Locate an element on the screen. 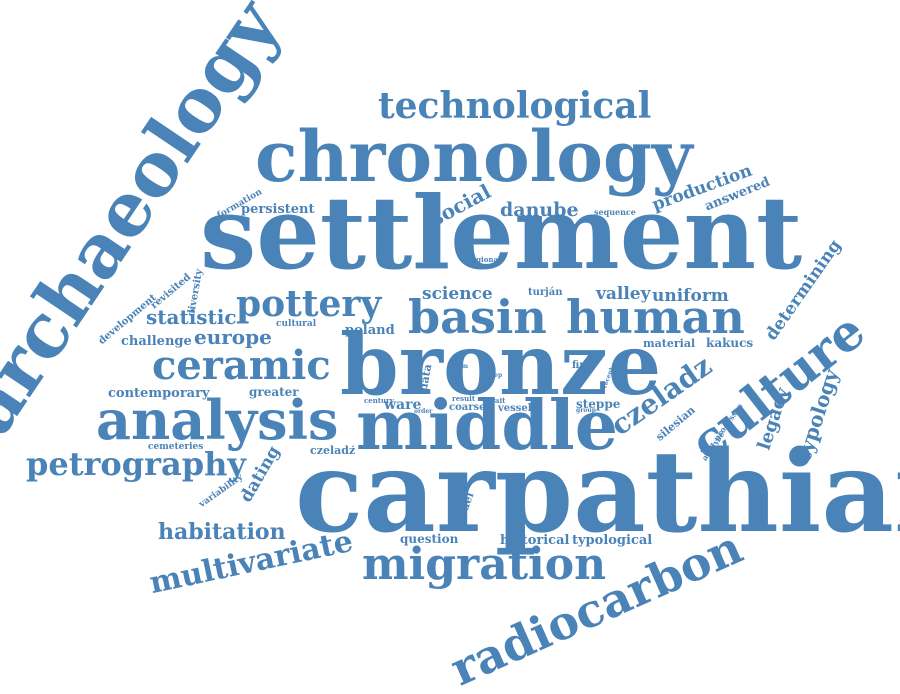  word-ware: ware is located at coordinates (403, 405).